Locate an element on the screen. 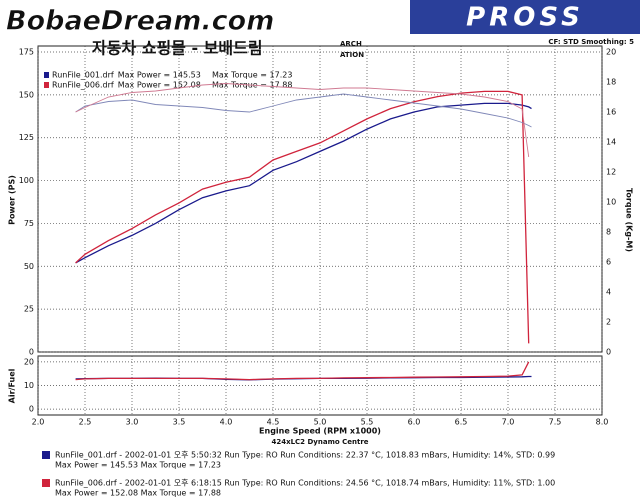 This screenshot has width=640, height=498. brand-banner is located at coordinates (525, 17).